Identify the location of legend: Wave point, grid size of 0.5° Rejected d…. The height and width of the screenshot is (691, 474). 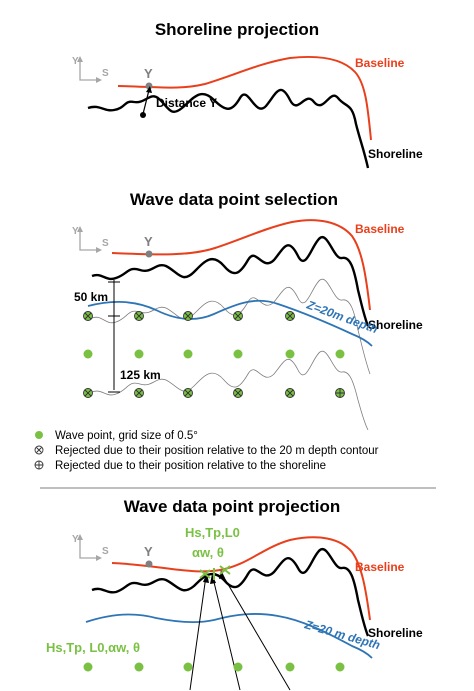
(206, 451).